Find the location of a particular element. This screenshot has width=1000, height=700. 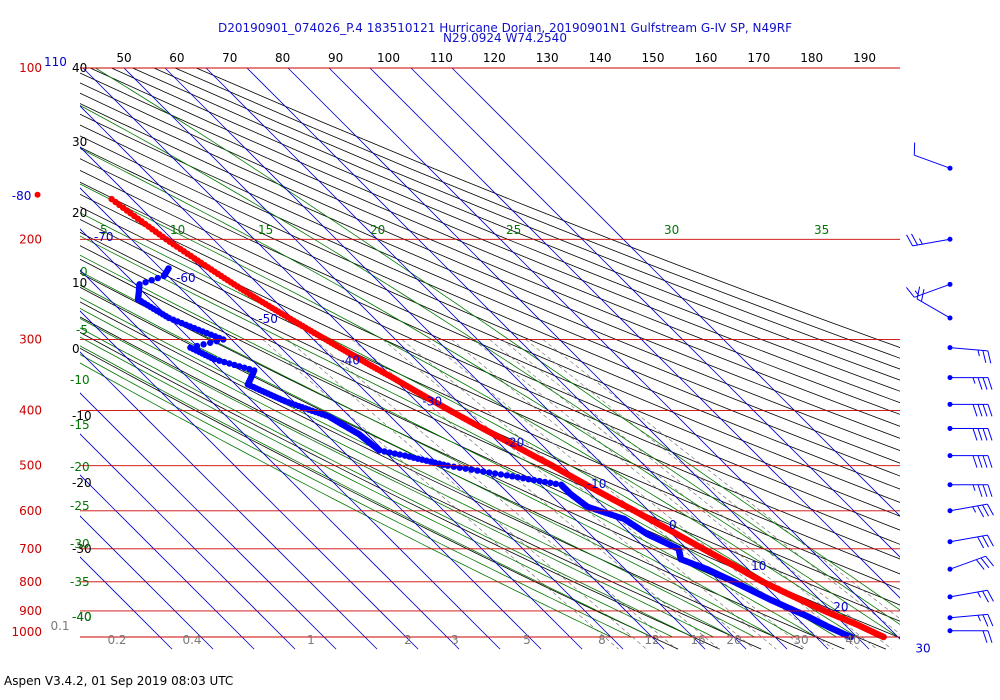

isotherm-label: 10 is located at coordinates (758, 566).